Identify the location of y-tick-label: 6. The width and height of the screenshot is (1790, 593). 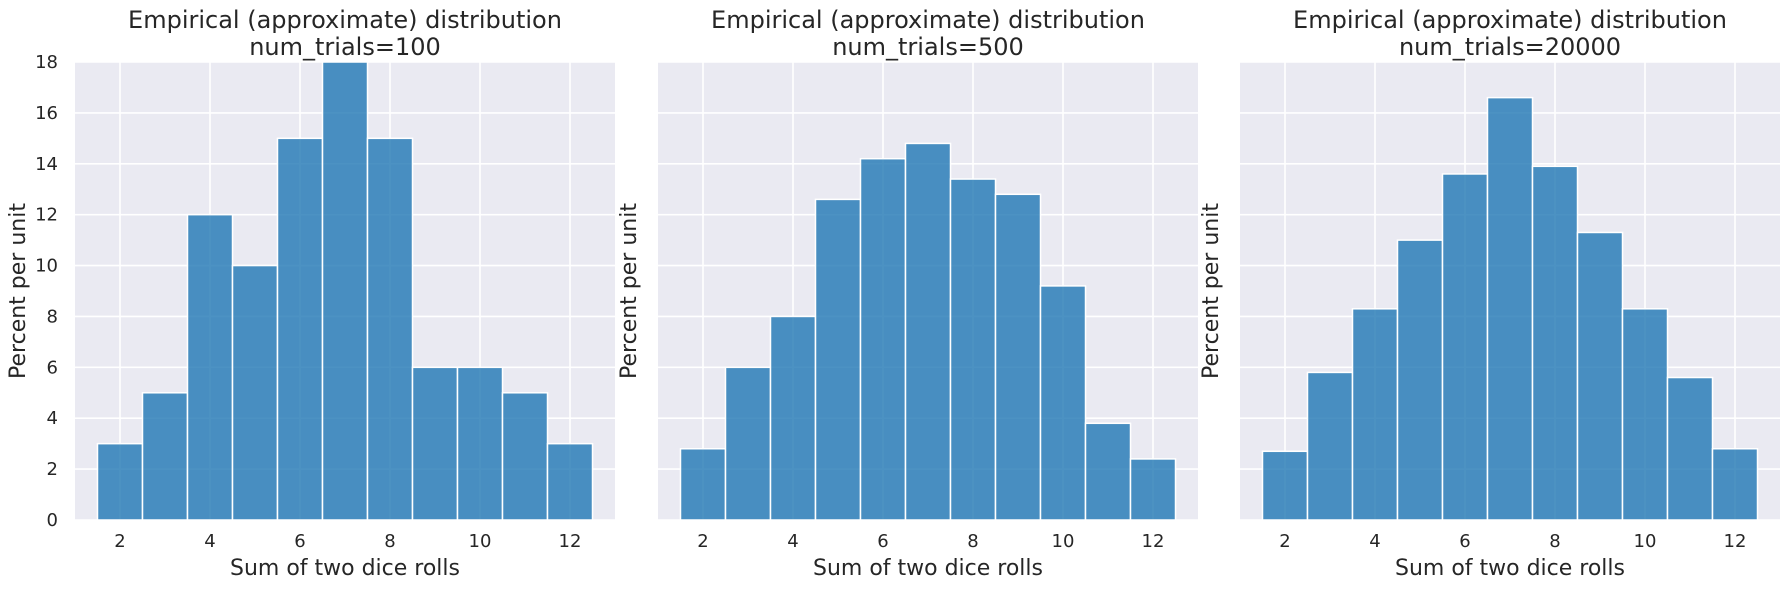
(52, 367).